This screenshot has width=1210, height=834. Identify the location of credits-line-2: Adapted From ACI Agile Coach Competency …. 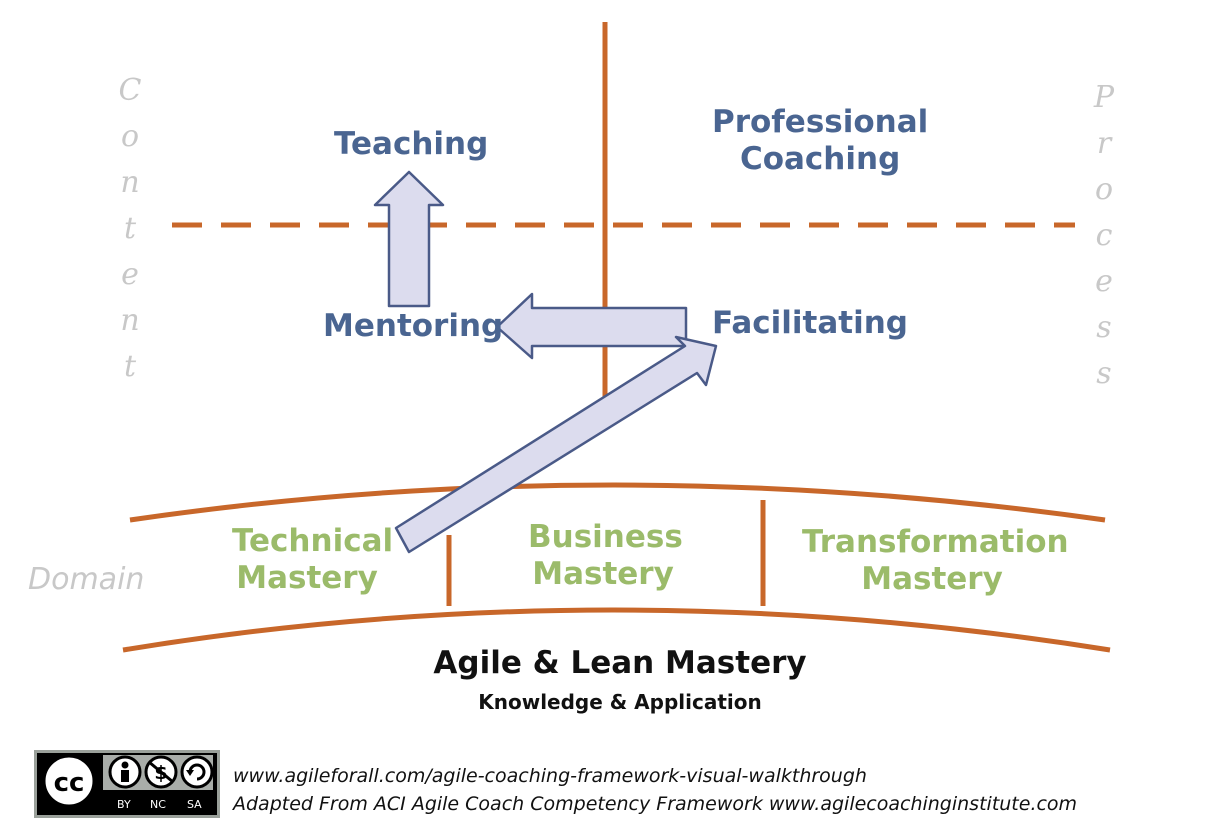
(655, 804).